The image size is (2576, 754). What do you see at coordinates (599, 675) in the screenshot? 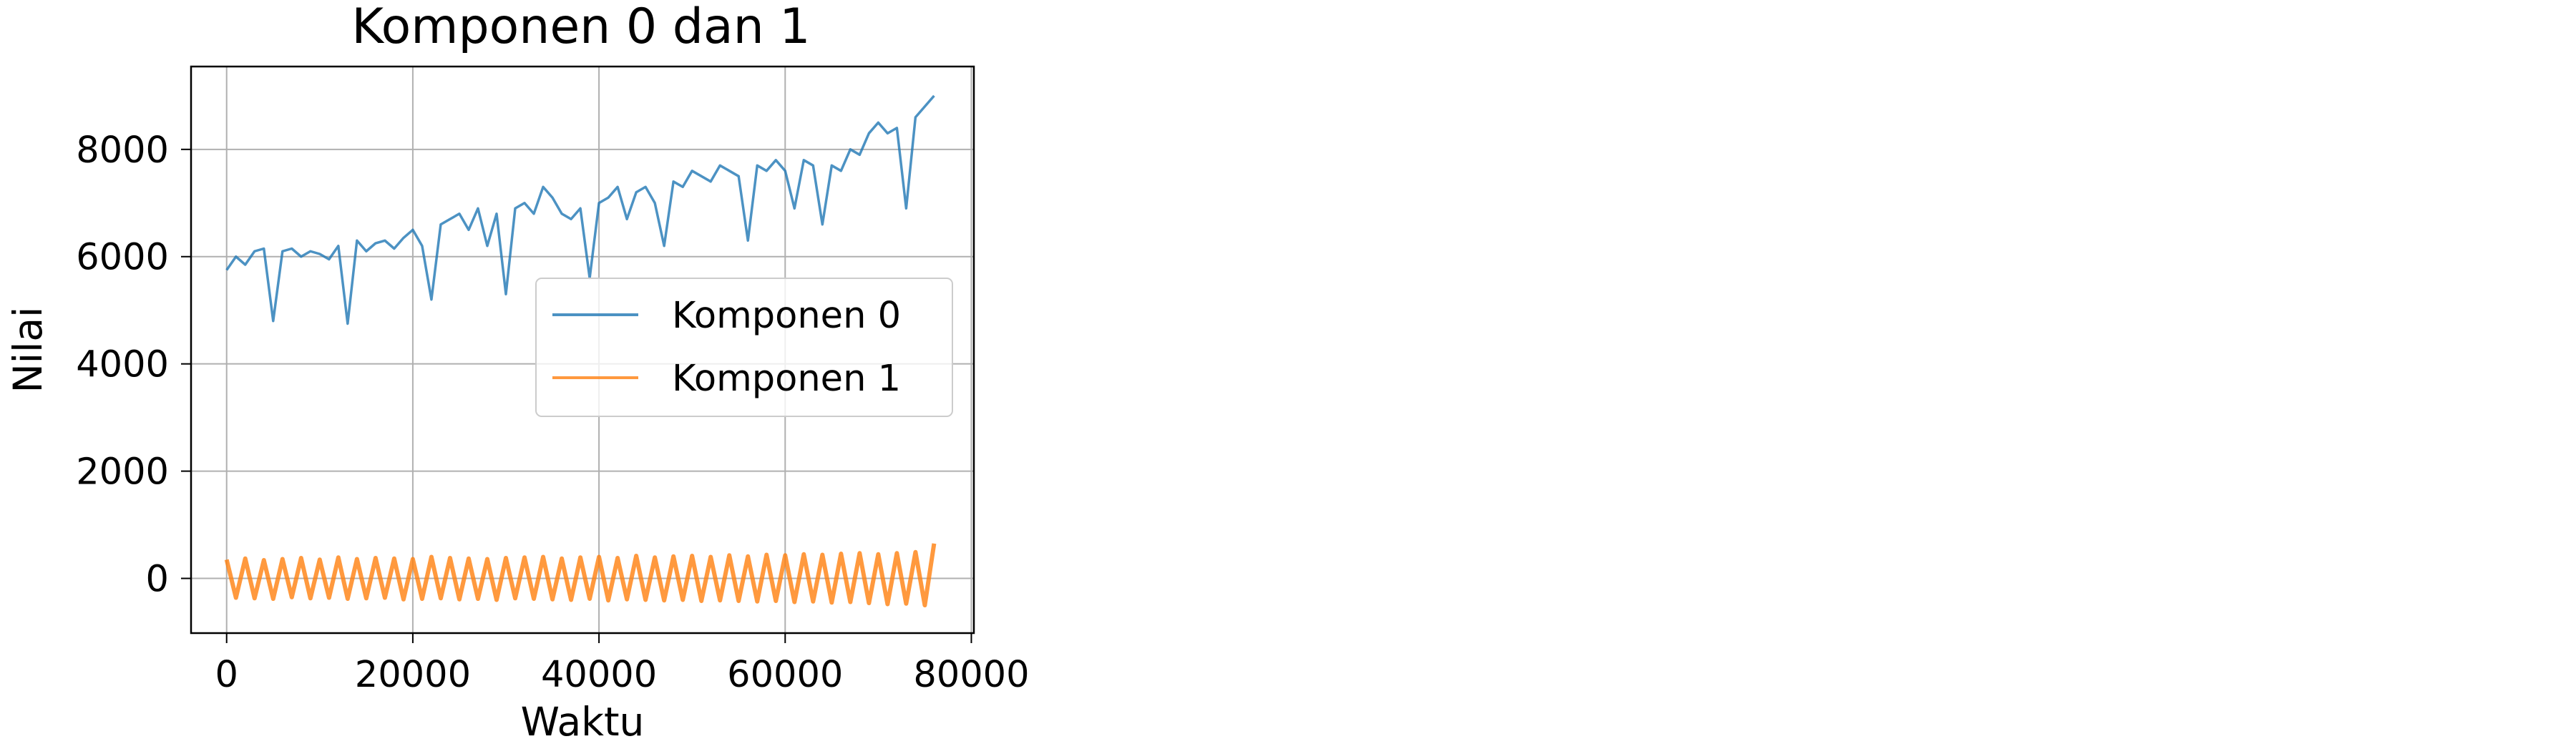
I see `x-tick-label: 40000` at bounding box center [599, 675].